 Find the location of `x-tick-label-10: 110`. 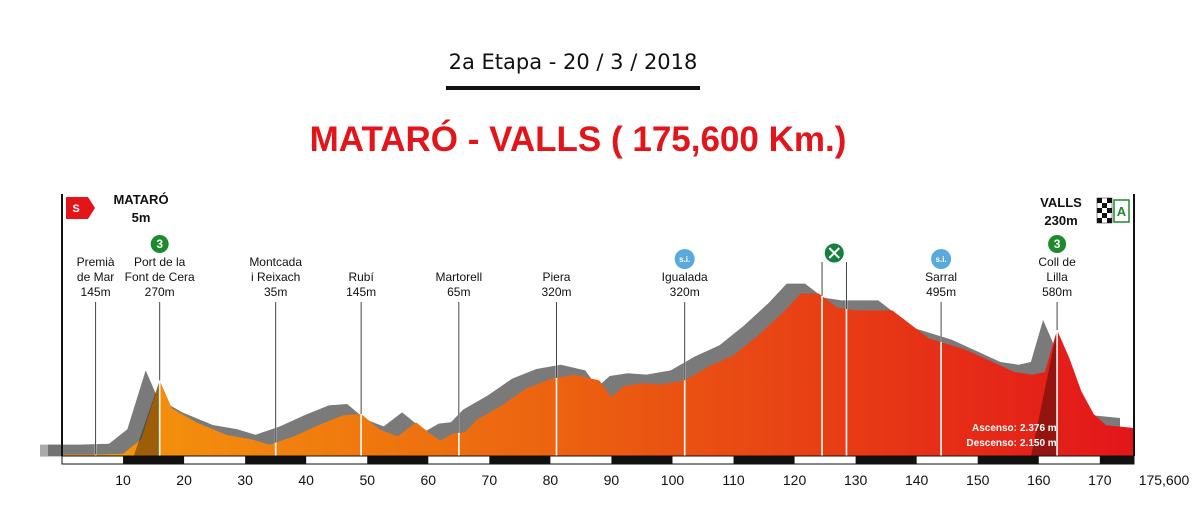

x-tick-label-10: 110 is located at coordinates (733, 480).